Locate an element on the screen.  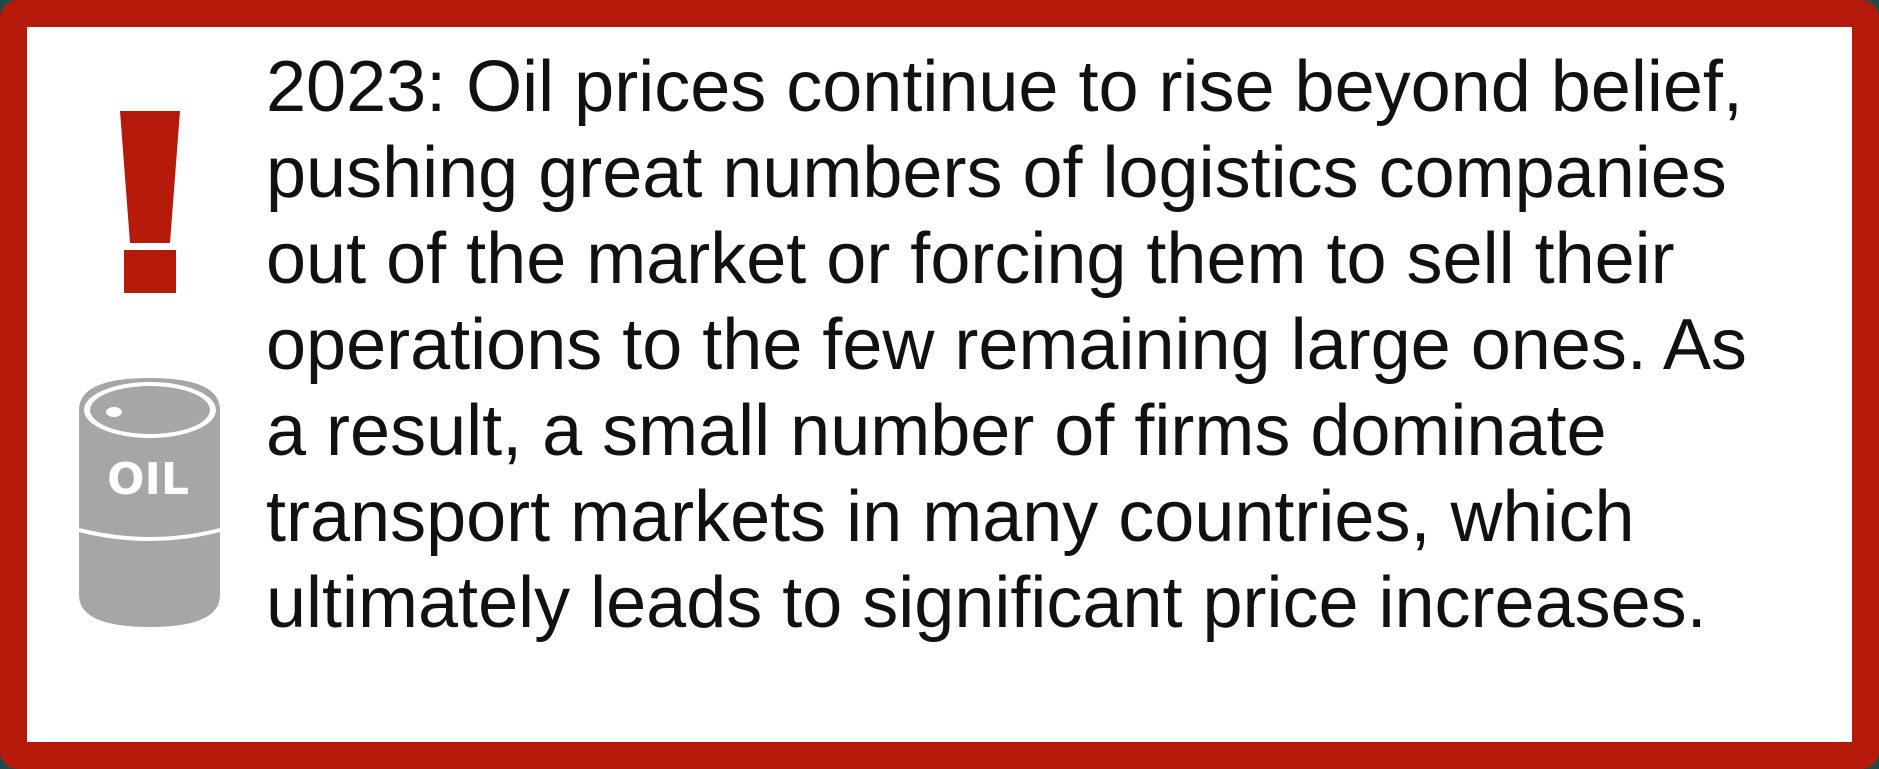
barrel-body is located at coordinates (149, 502).